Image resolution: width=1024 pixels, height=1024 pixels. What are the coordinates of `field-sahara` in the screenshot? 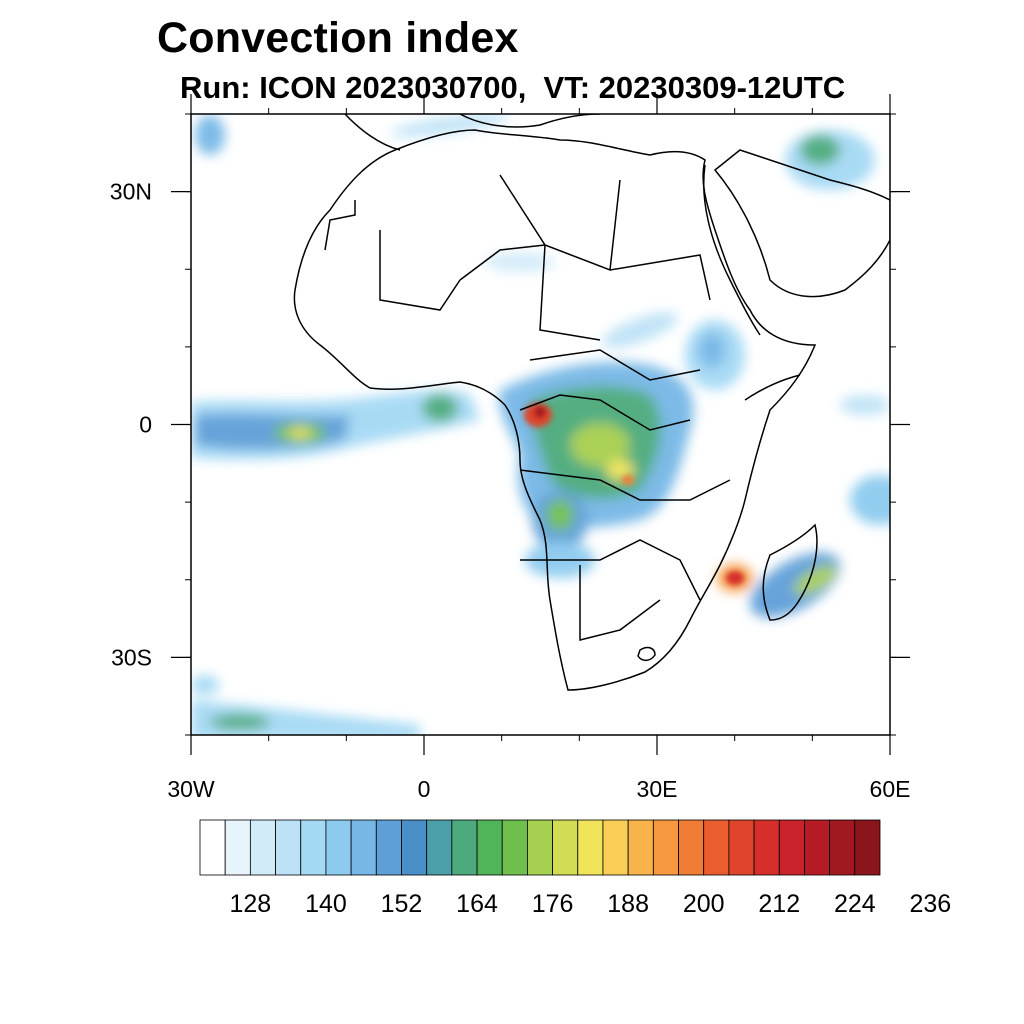 It's located at (520, 262).